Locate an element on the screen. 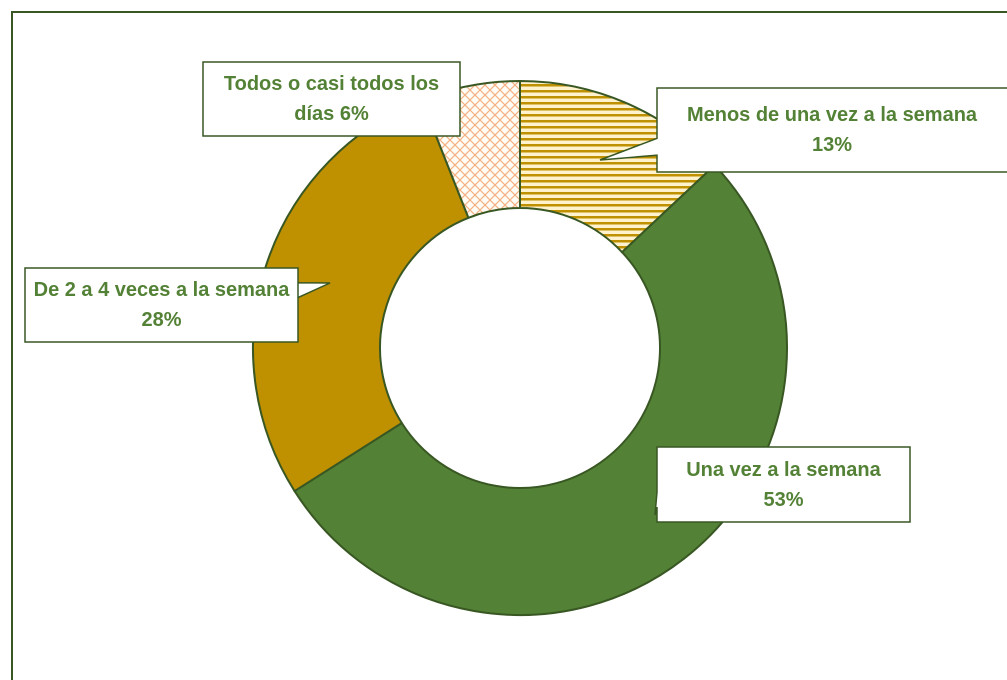  category-name: Todos o casi todos los días is located at coordinates (331, 99).